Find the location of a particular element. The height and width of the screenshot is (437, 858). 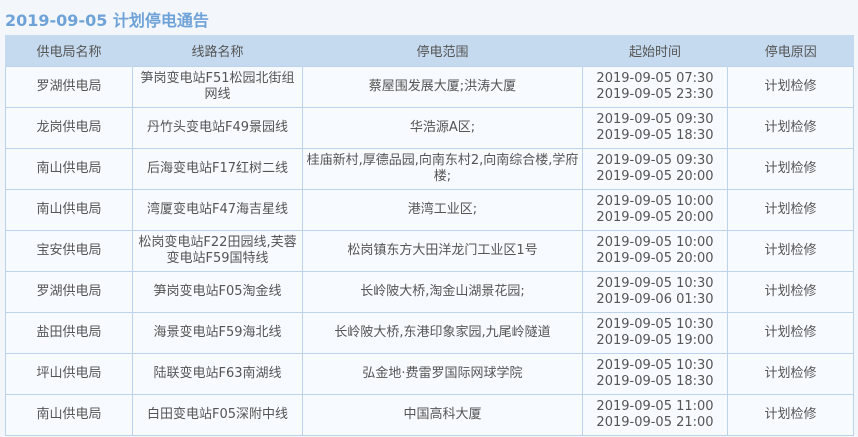

time-cell: 2019-09-05 11:00 2019-09-05 21:00 is located at coordinates (655, 415).